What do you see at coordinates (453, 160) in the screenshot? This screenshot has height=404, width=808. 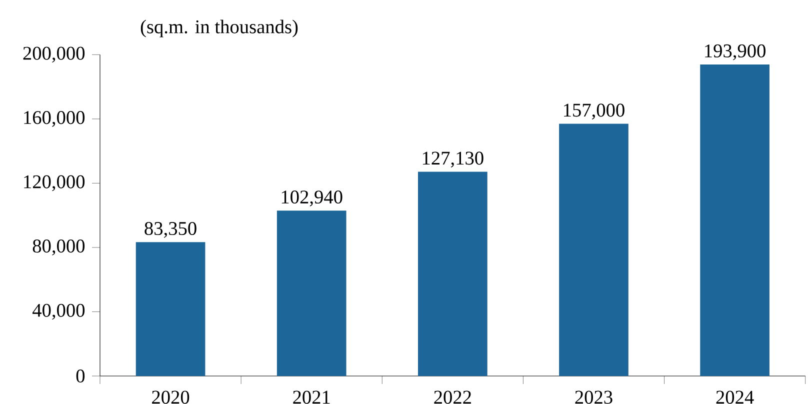 I see `data-label: 127,130` at bounding box center [453, 160].